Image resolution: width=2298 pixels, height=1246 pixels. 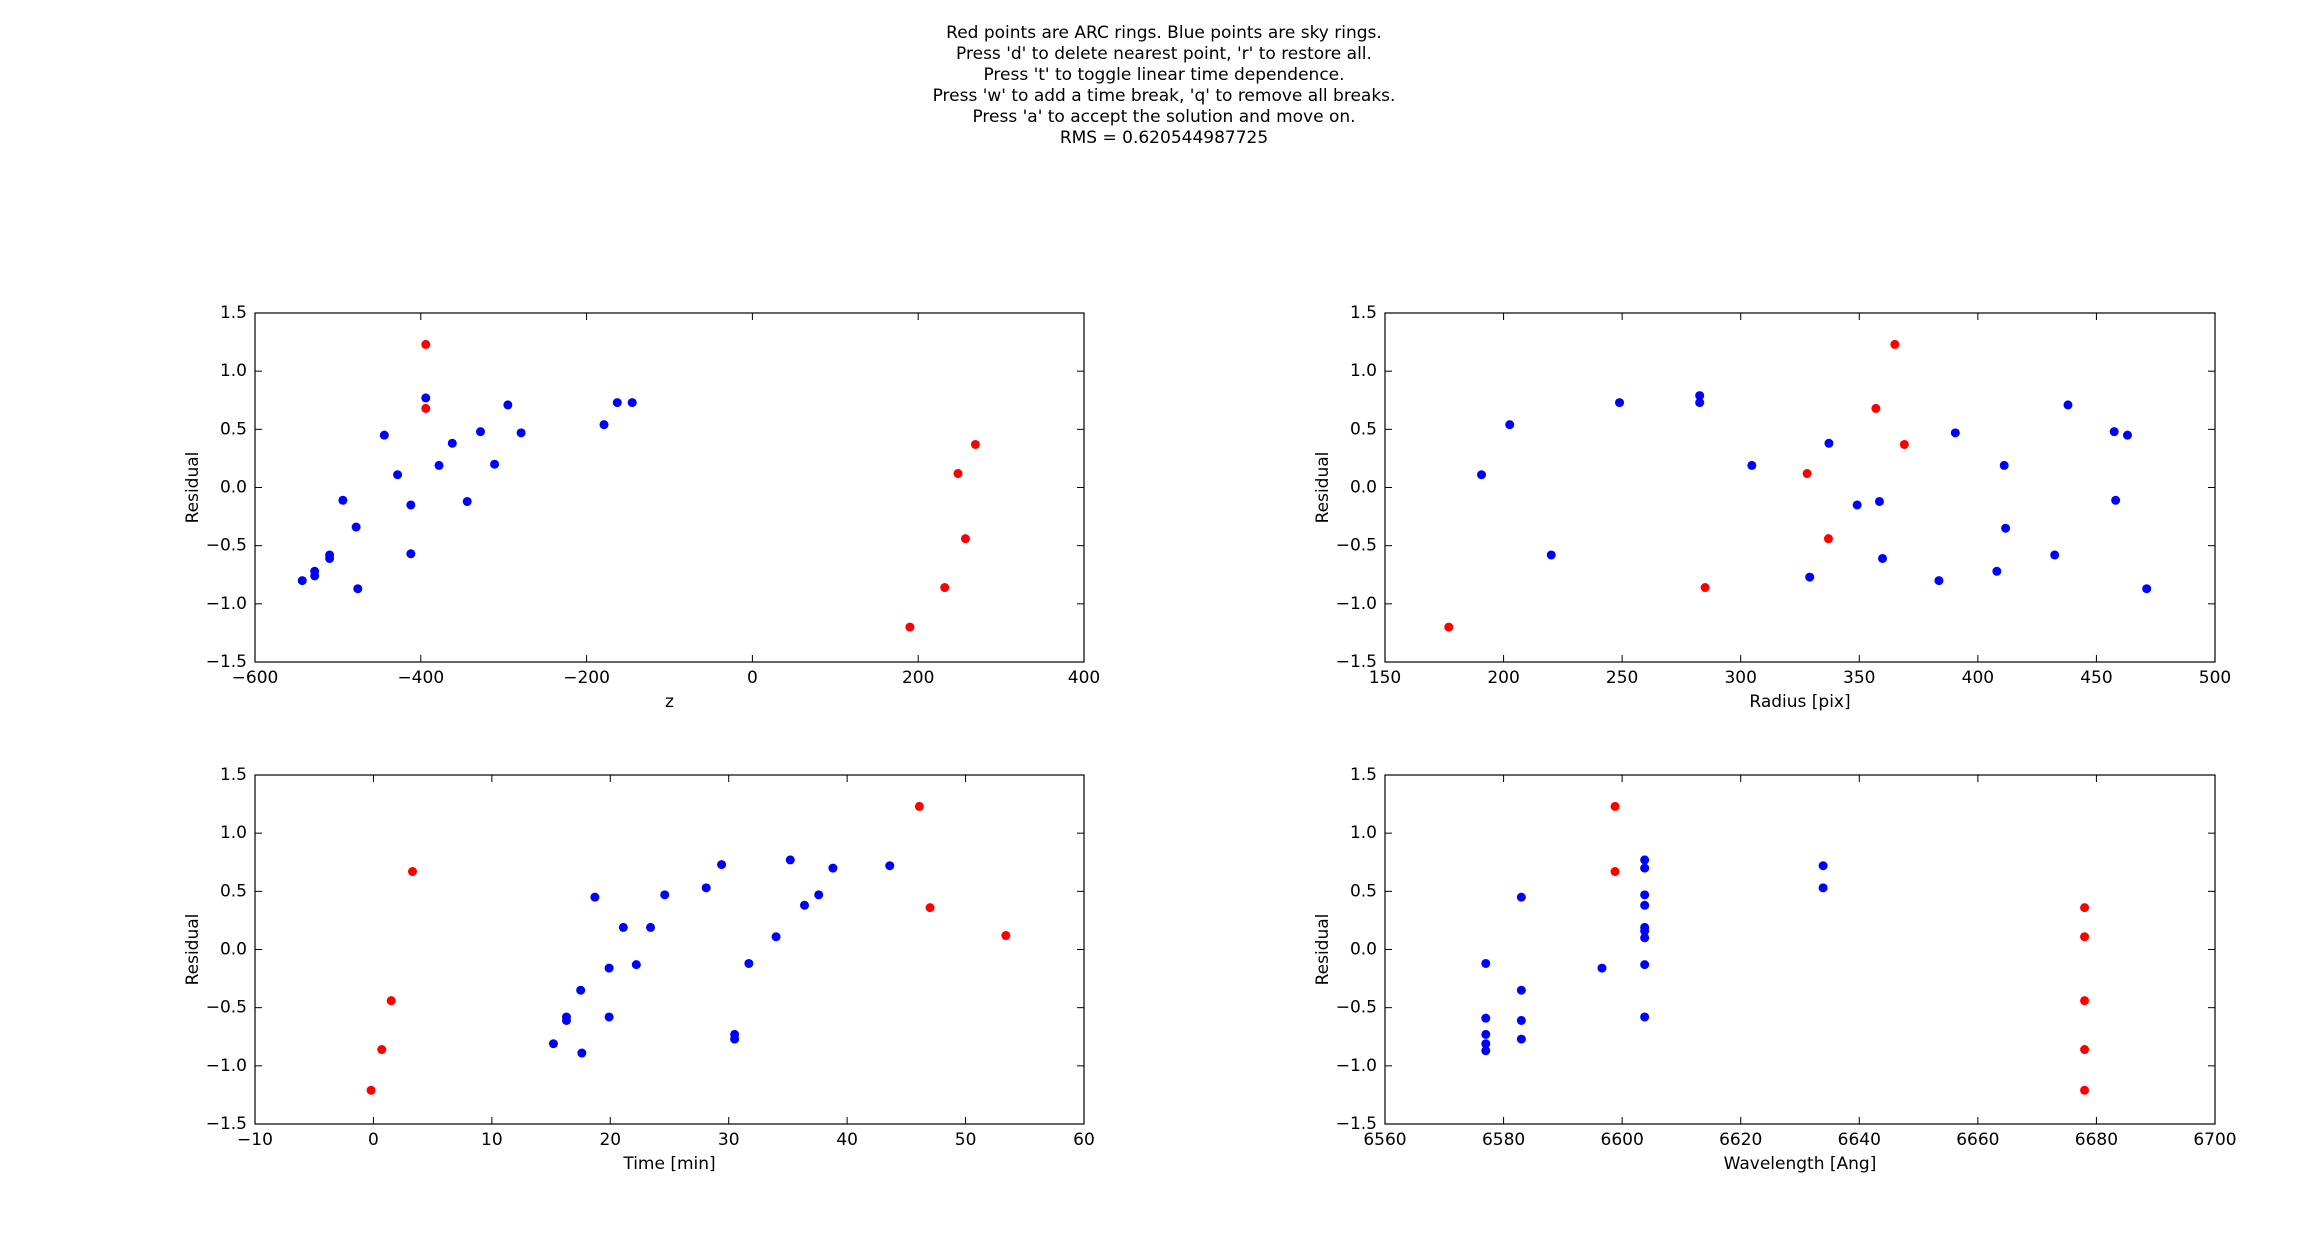 What do you see at coordinates (1356, 1008) in the screenshot?
I see `y-tick-label: −0.5` at bounding box center [1356, 1008].